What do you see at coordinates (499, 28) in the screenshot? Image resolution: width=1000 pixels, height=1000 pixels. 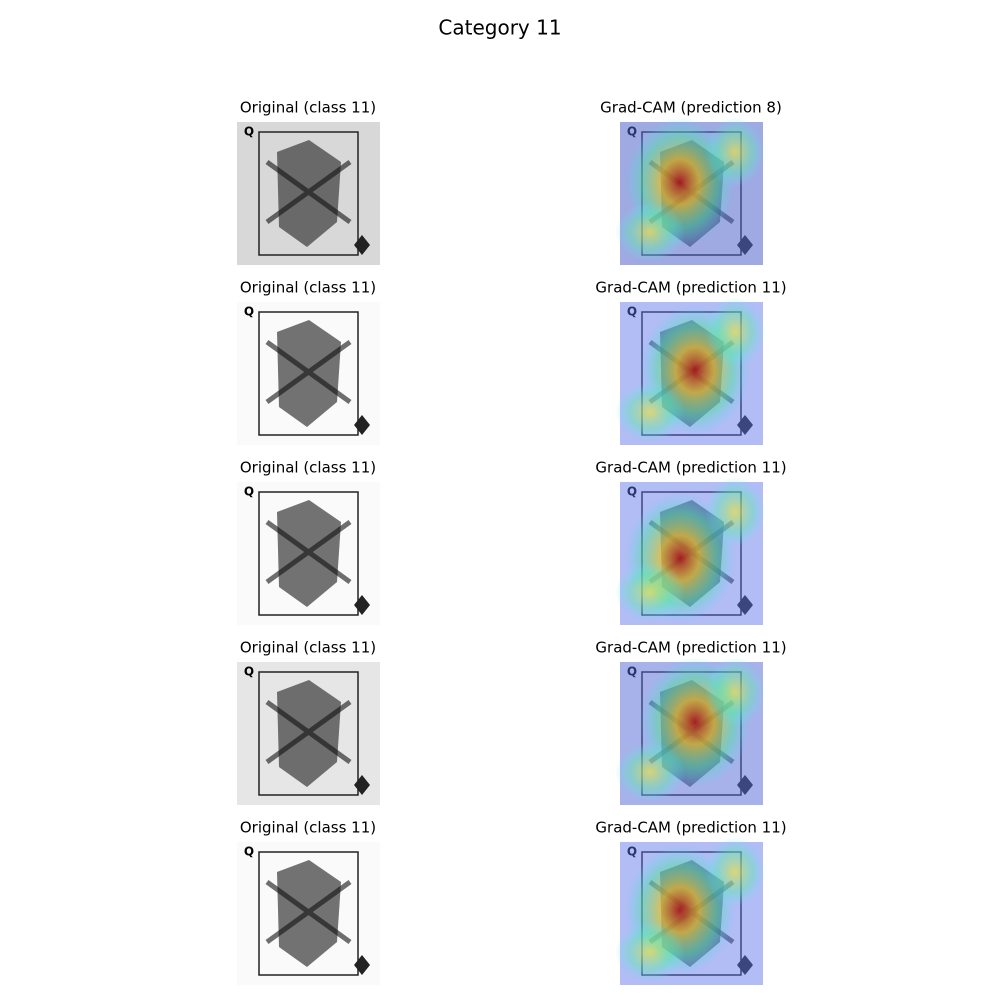 I see `figure-title: Category 11` at bounding box center [499, 28].